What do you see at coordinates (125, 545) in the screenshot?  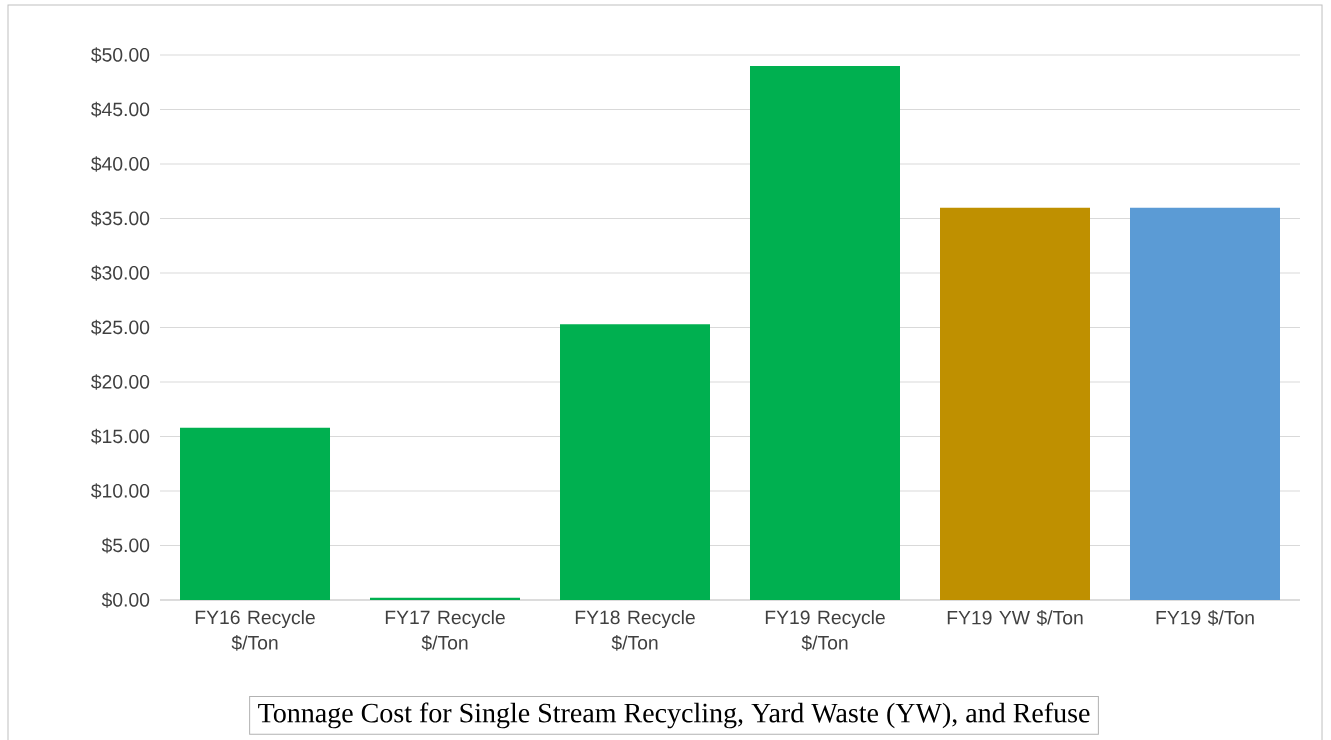 I see `y-tick-label: $5.00` at bounding box center [125, 545].